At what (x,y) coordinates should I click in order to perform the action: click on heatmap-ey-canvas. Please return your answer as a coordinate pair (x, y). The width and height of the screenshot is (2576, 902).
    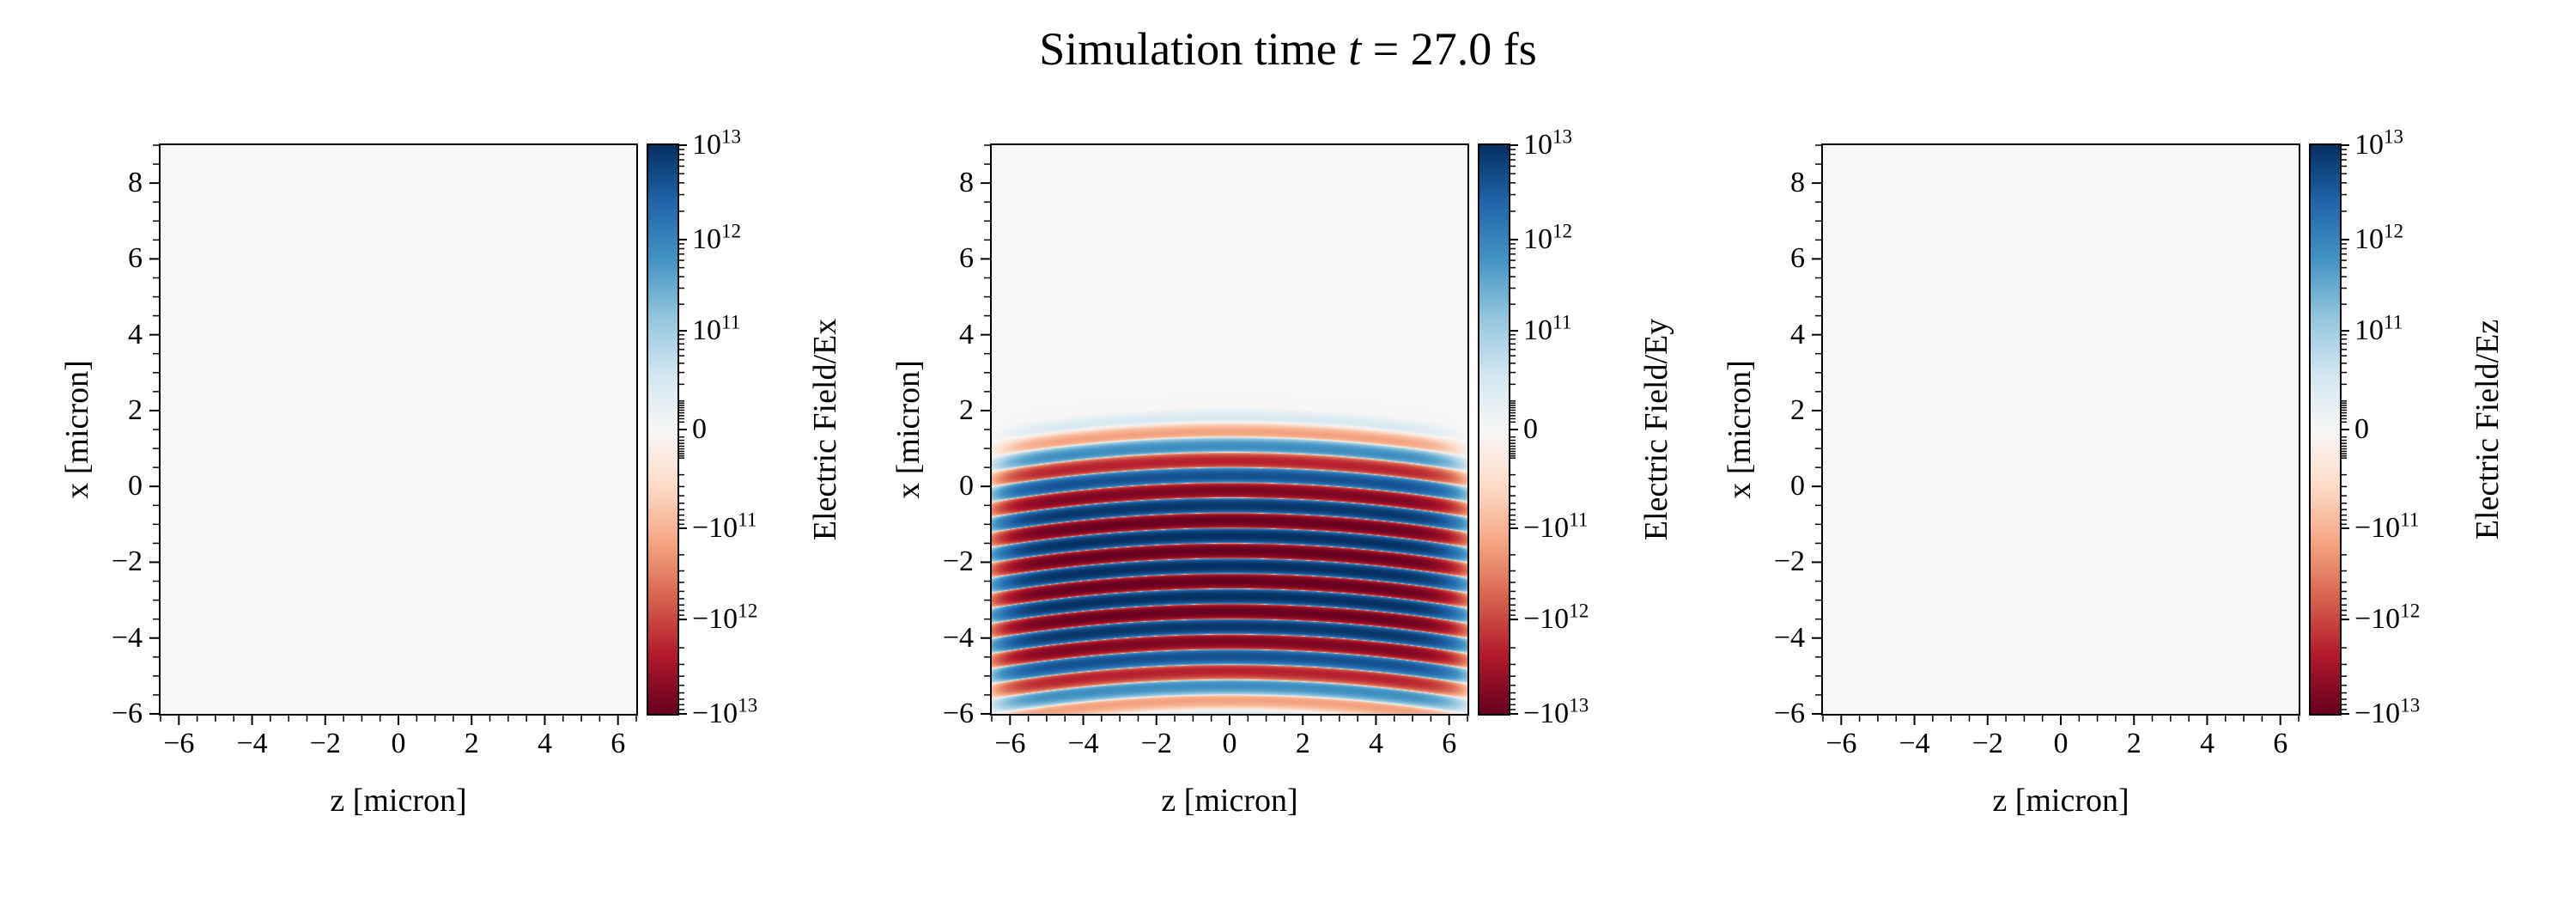
    Looking at the image, I should click on (1229, 429).